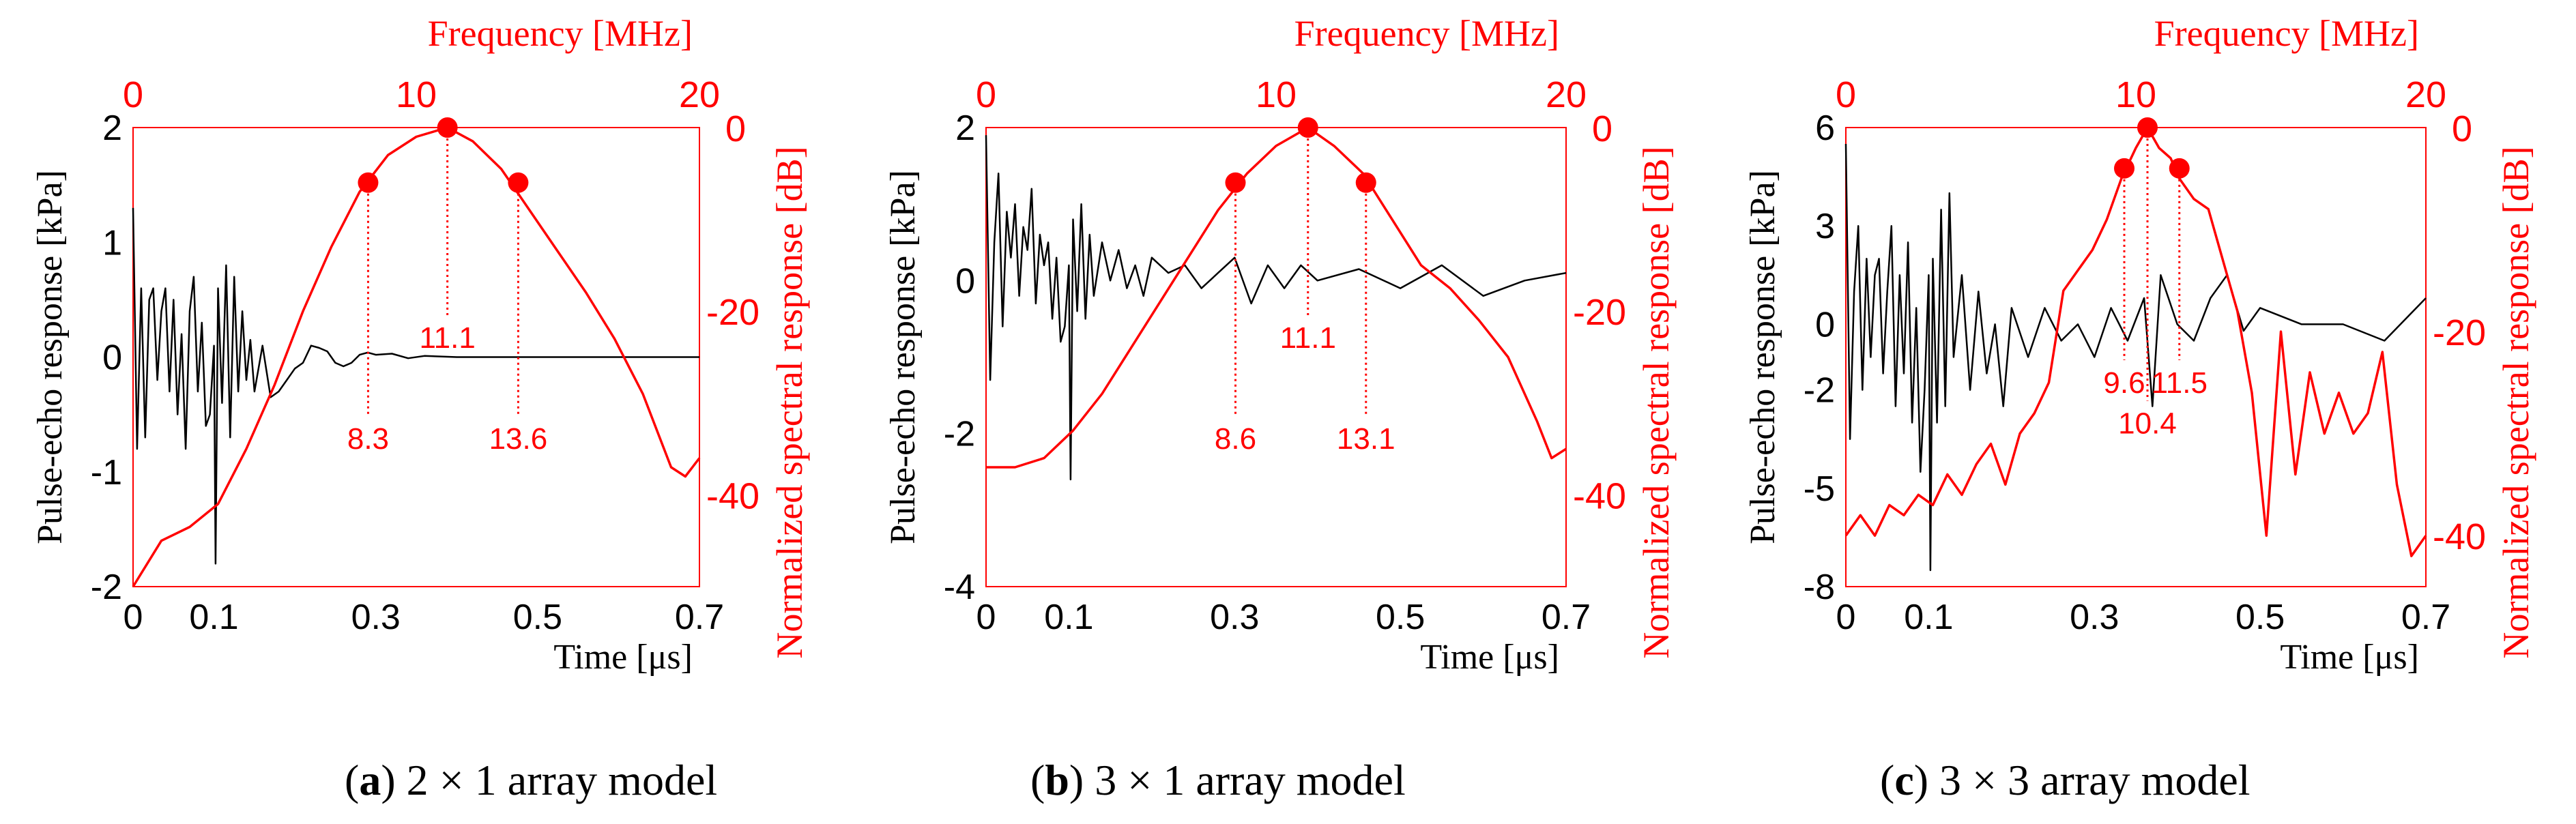 This screenshot has width=2576, height=824. I want to click on caption-letter: b, so click(1057, 780).